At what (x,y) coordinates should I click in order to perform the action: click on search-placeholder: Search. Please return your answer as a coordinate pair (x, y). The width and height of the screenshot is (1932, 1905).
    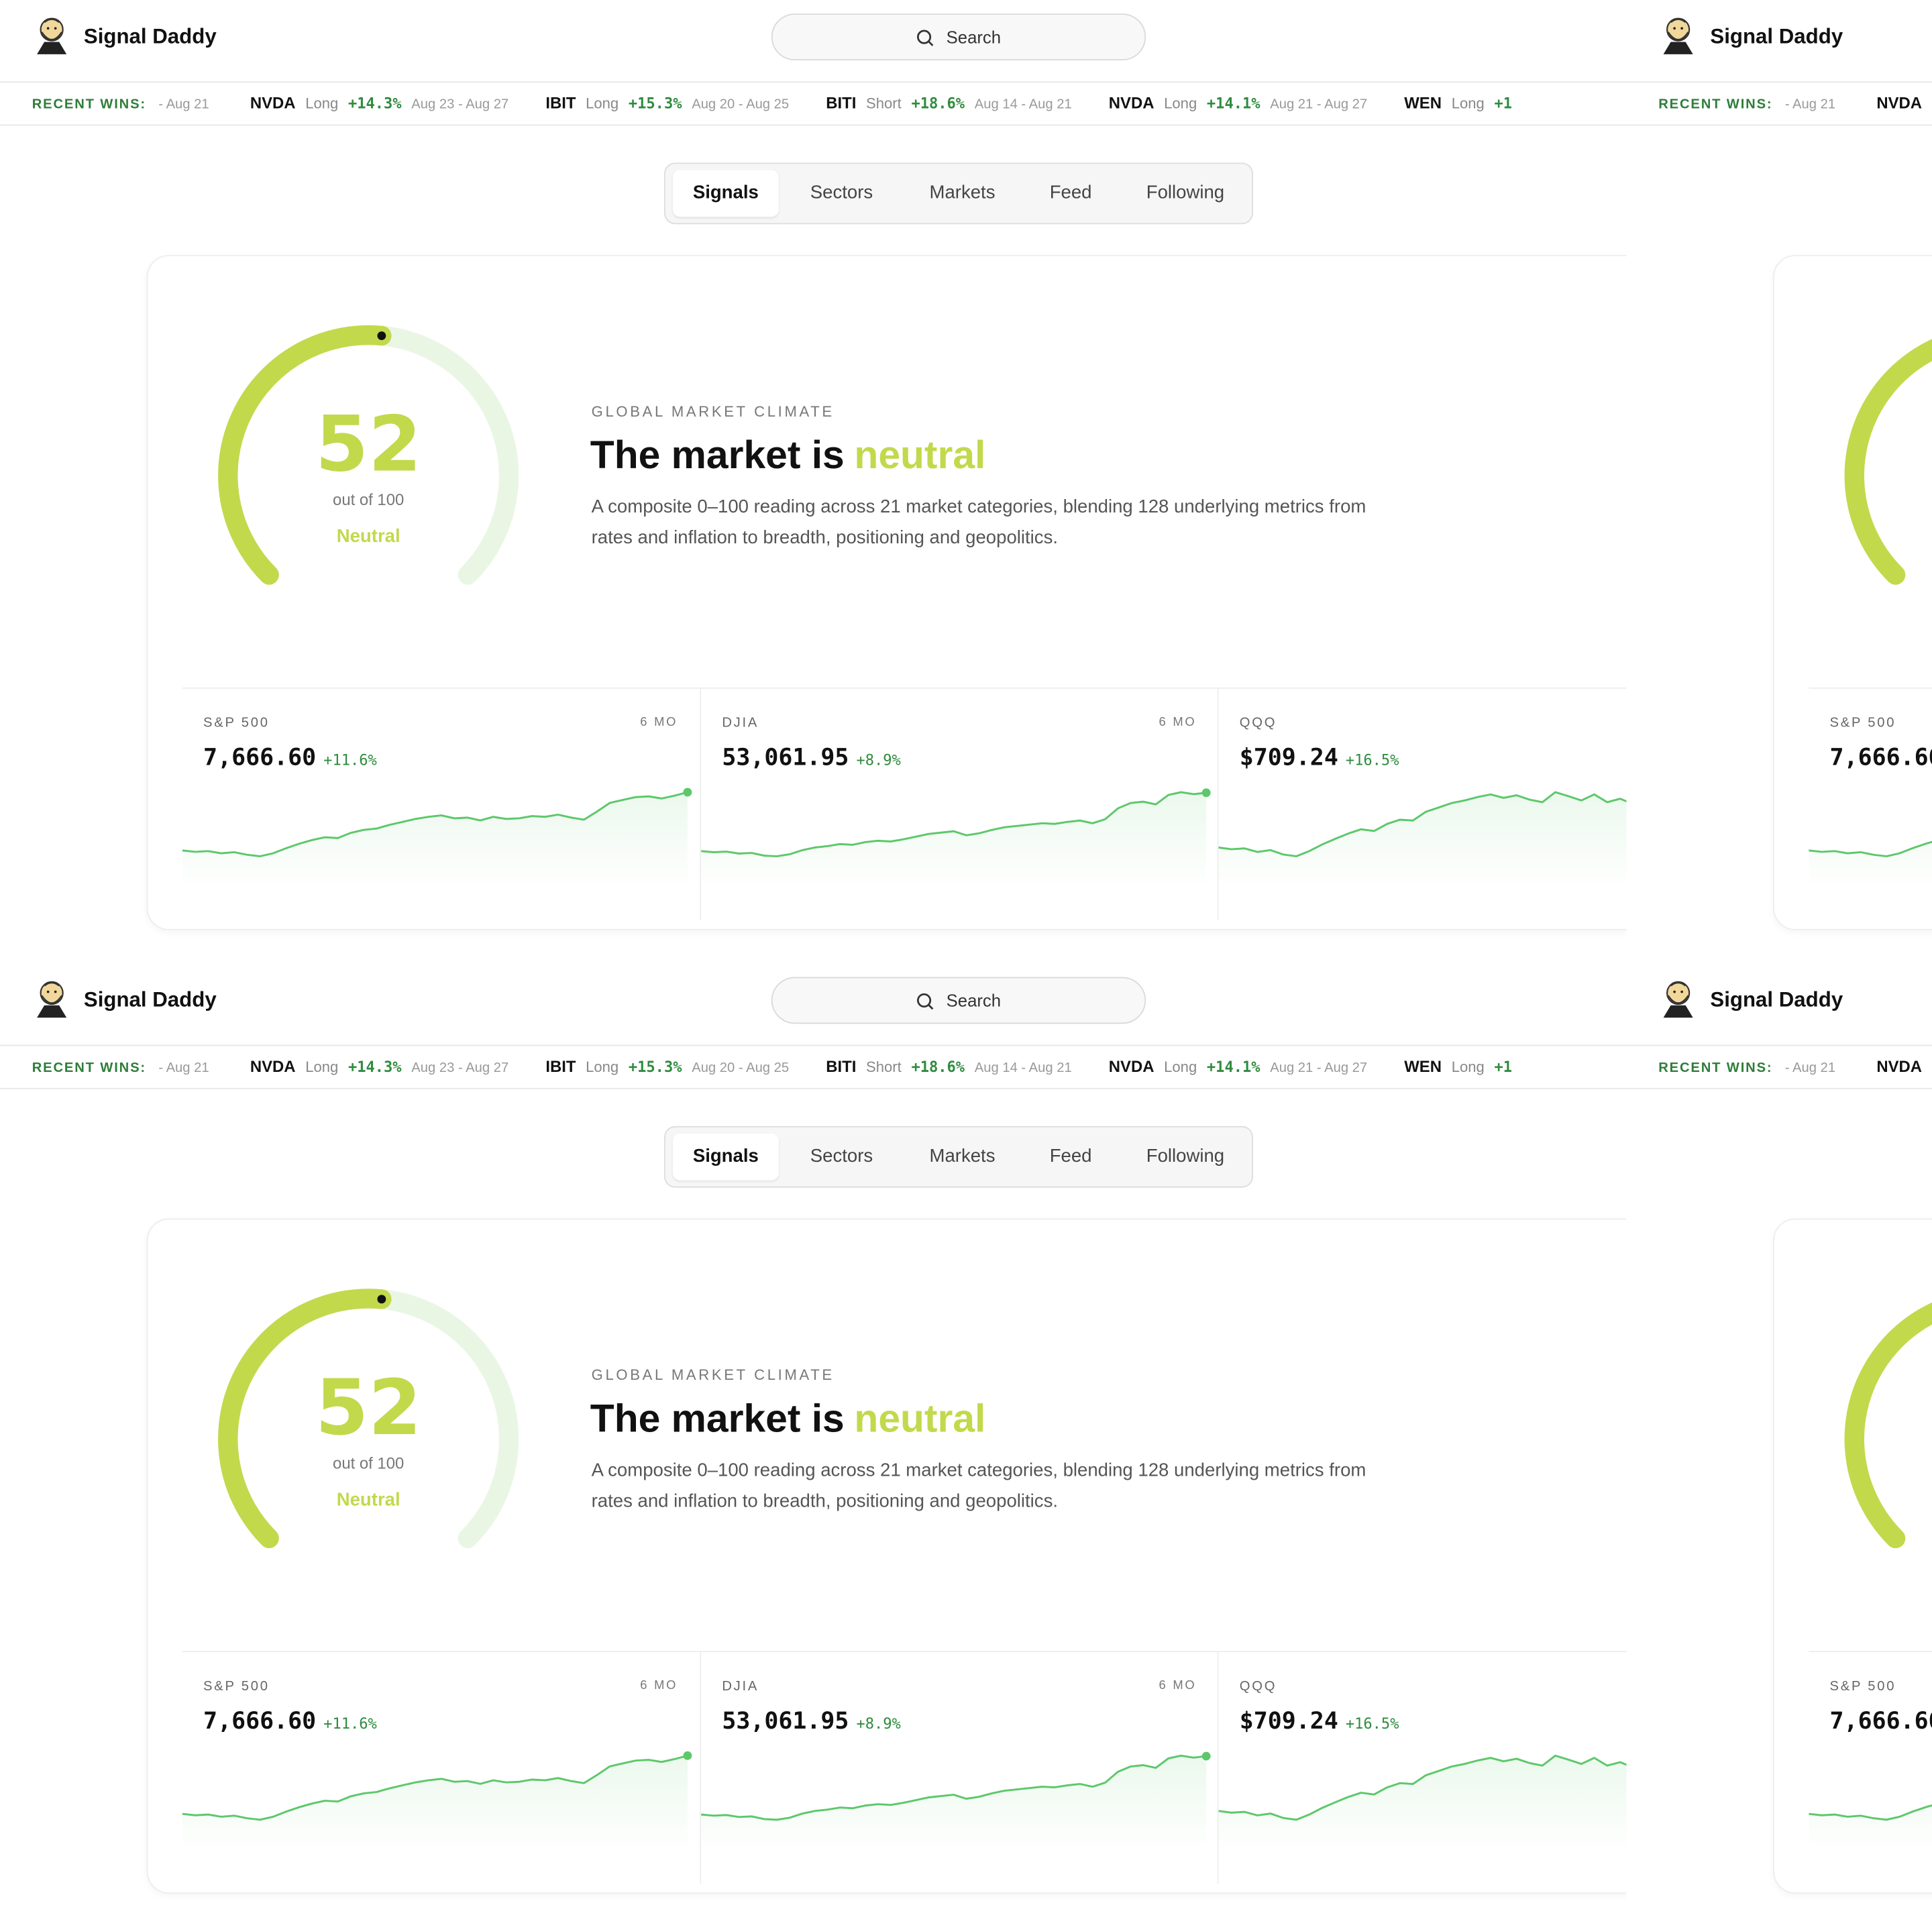
    Looking at the image, I should click on (974, 1001).